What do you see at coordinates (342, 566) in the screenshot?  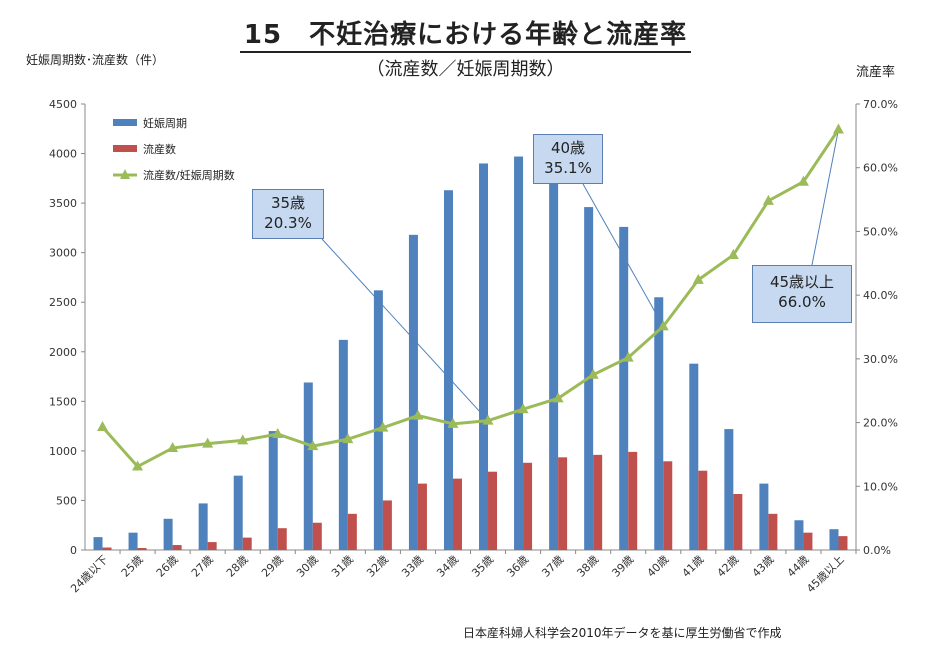 I see `x-tick-label: 31歳` at bounding box center [342, 566].